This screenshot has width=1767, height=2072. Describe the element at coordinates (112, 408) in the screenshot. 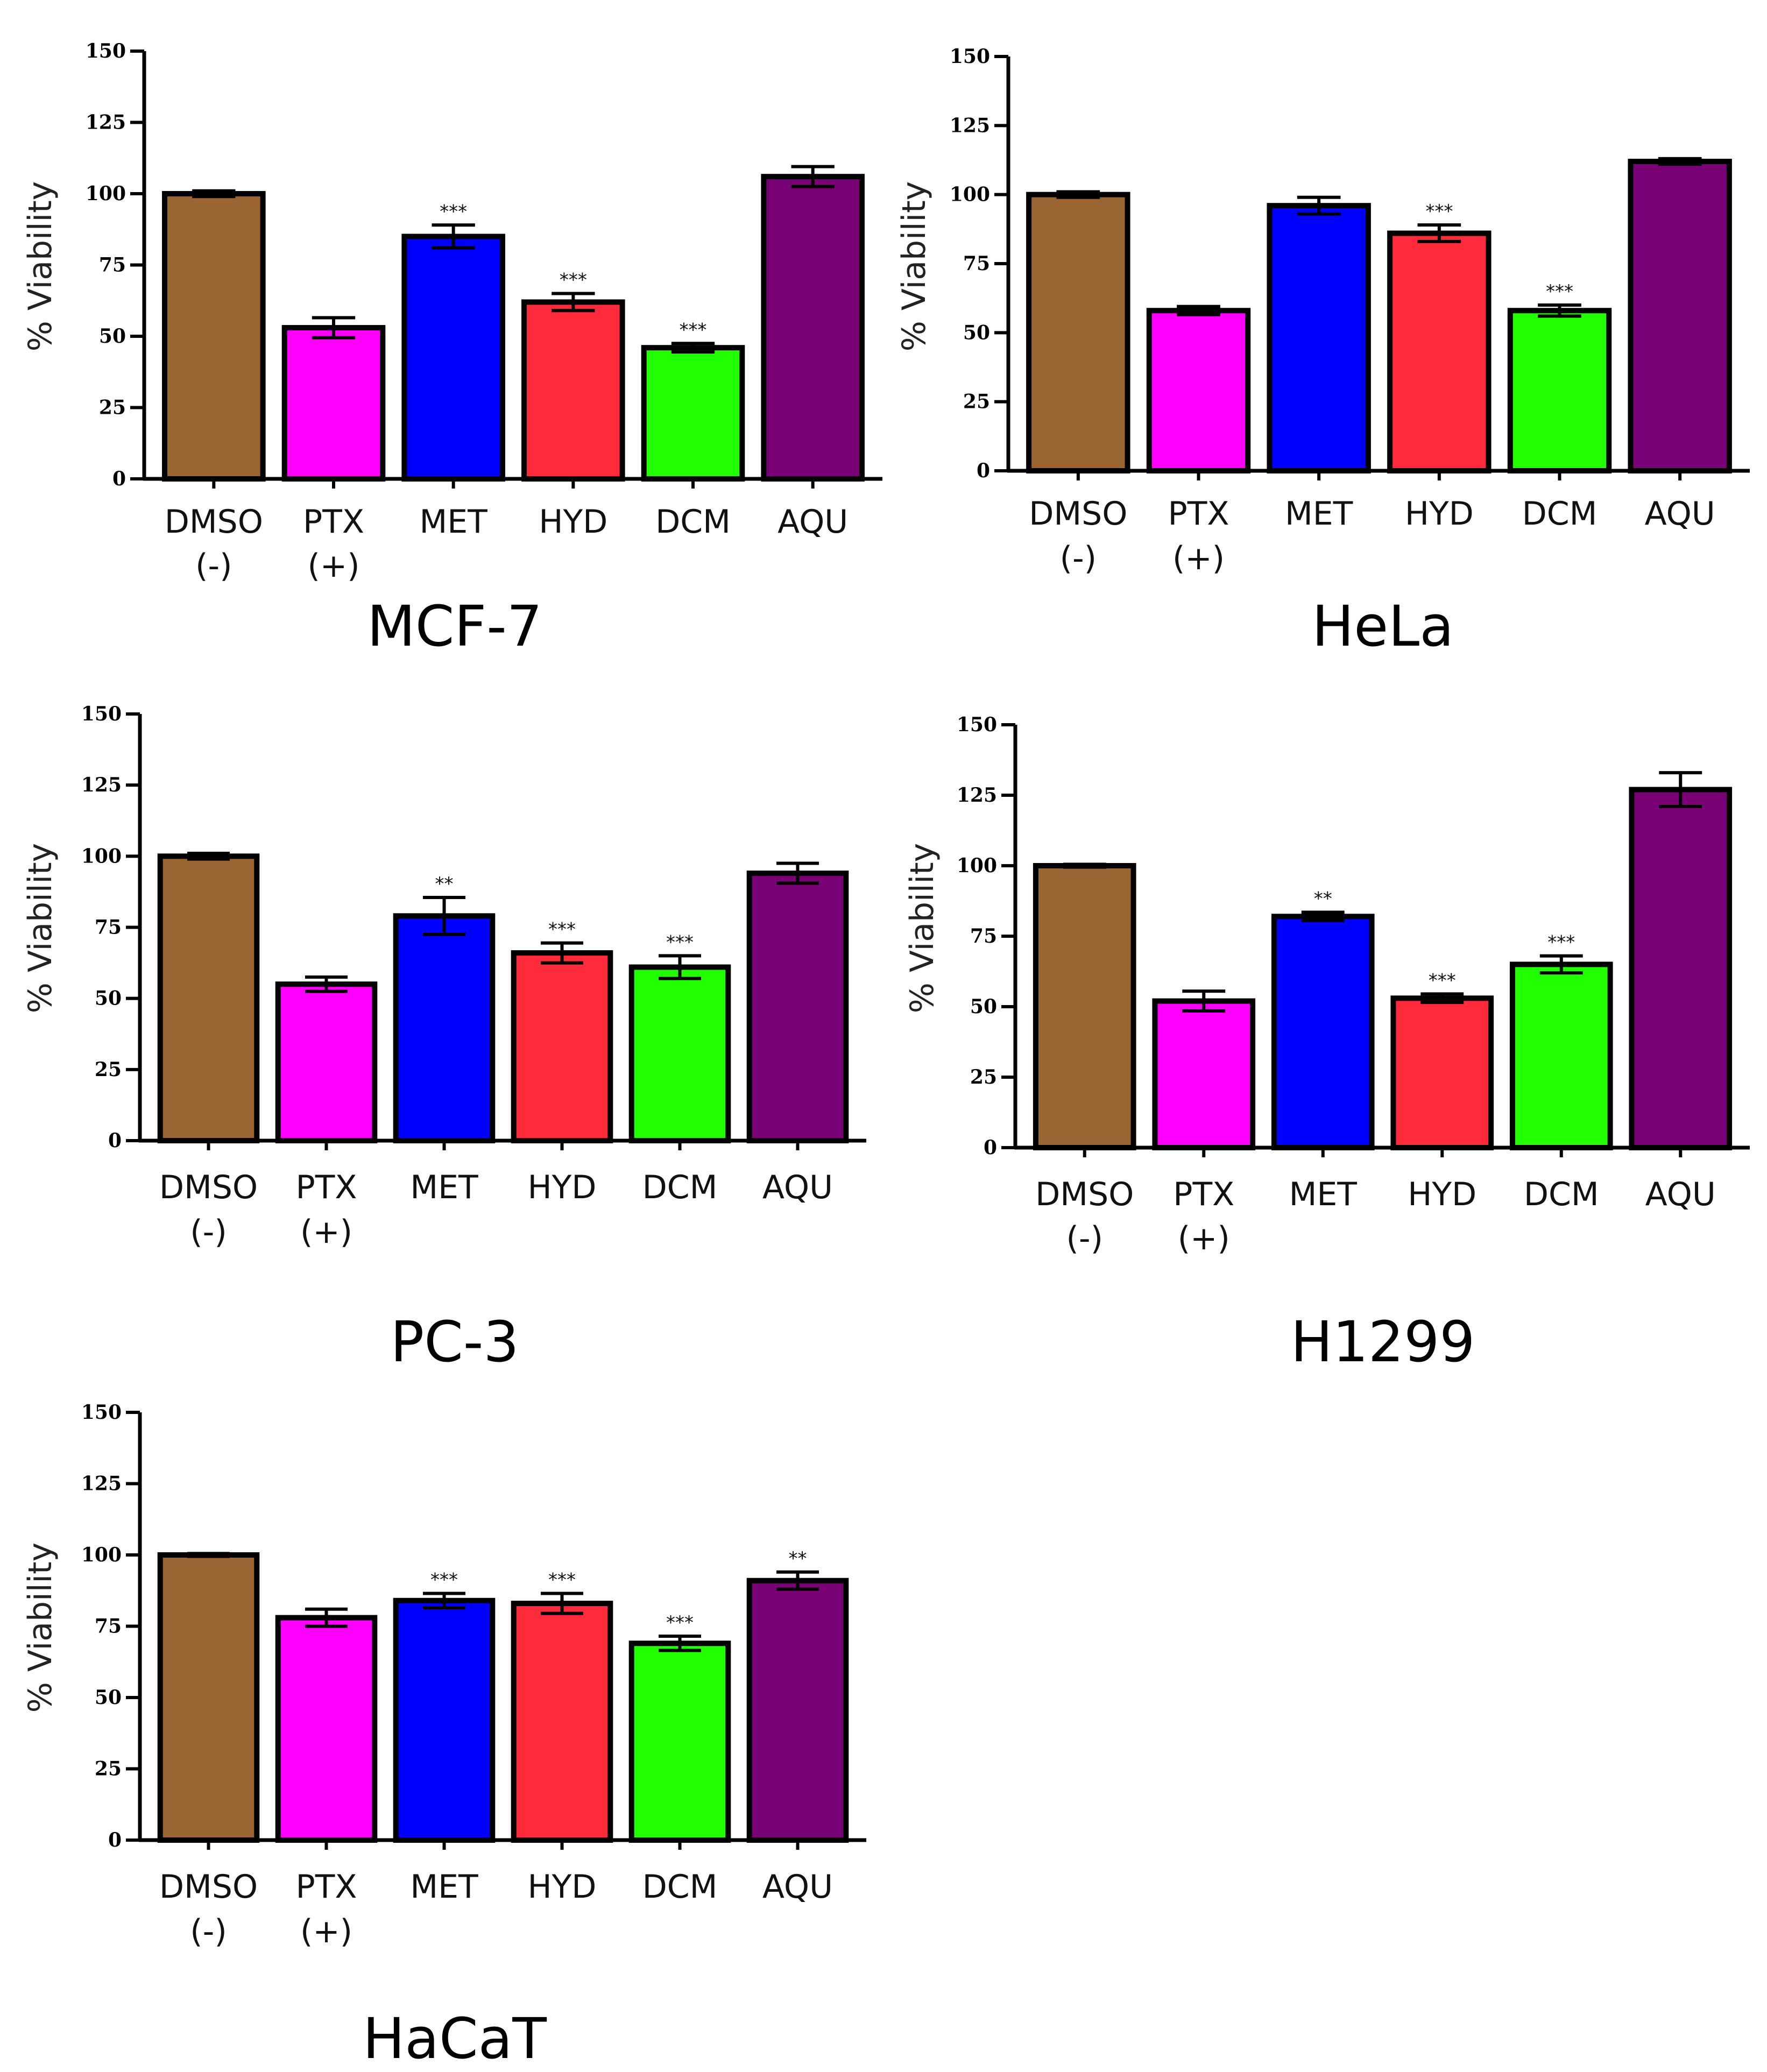

I see `y-tick-label: 25` at that location.